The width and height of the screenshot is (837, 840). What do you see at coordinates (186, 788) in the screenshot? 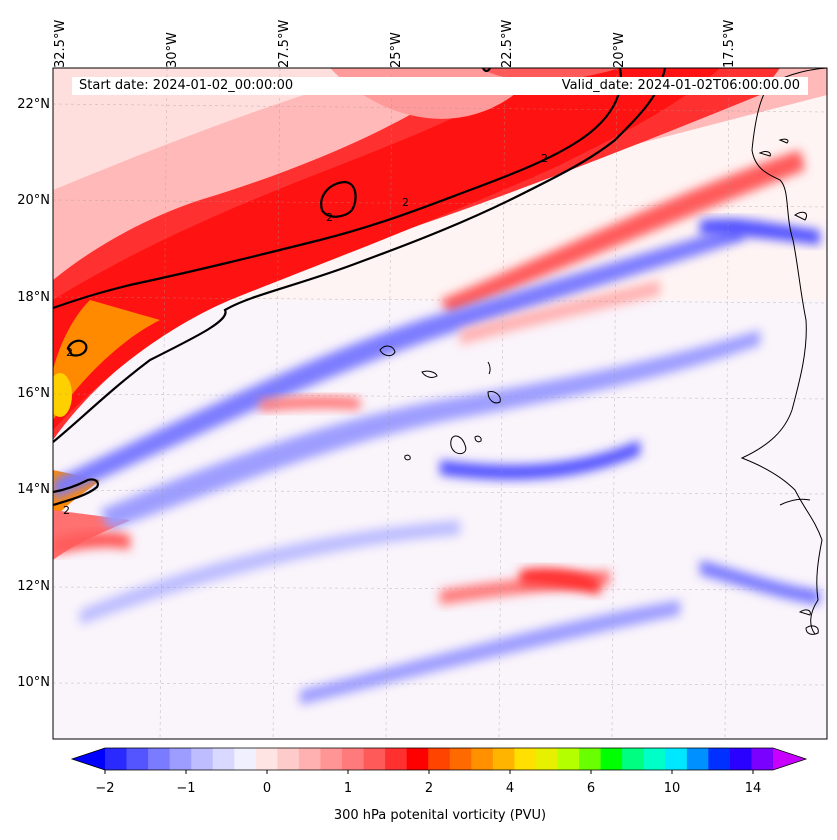
I see `colorbar-tick-label: −1` at bounding box center [186, 788].